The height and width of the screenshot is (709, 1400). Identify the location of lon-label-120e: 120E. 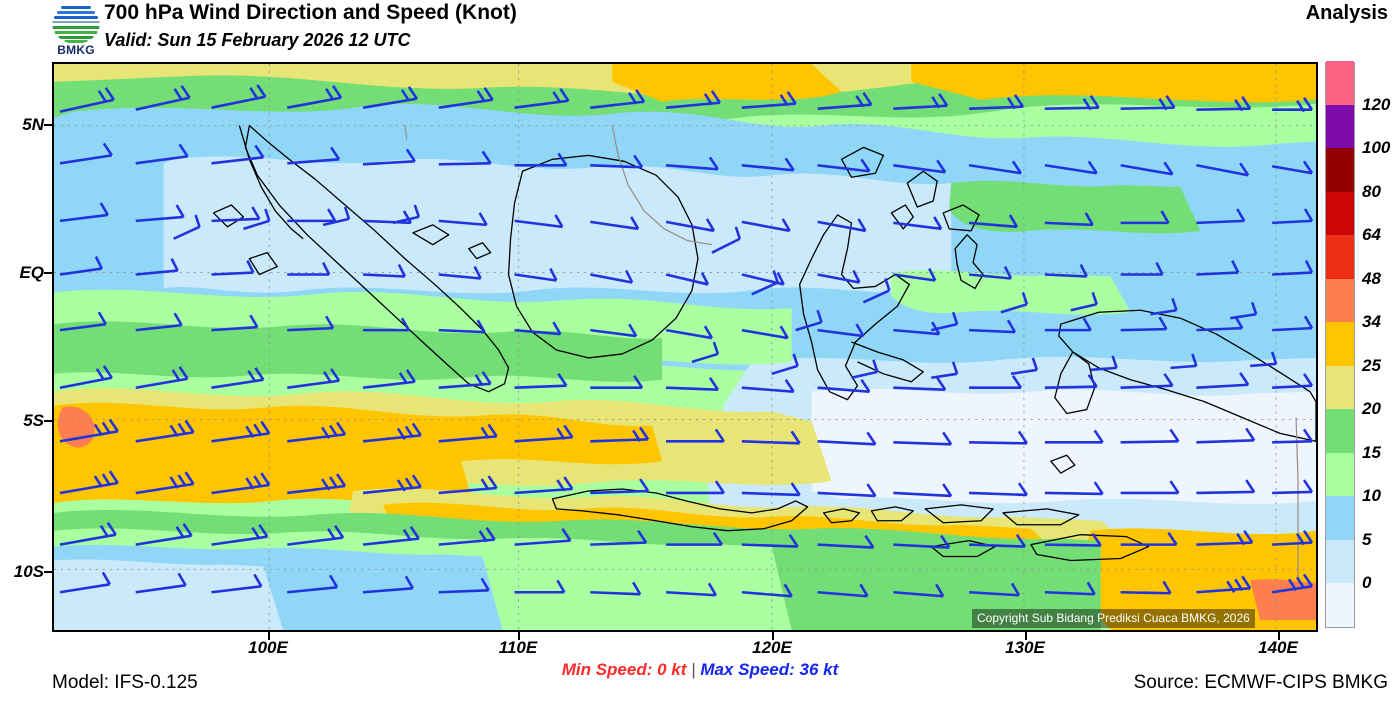
(772, 647).